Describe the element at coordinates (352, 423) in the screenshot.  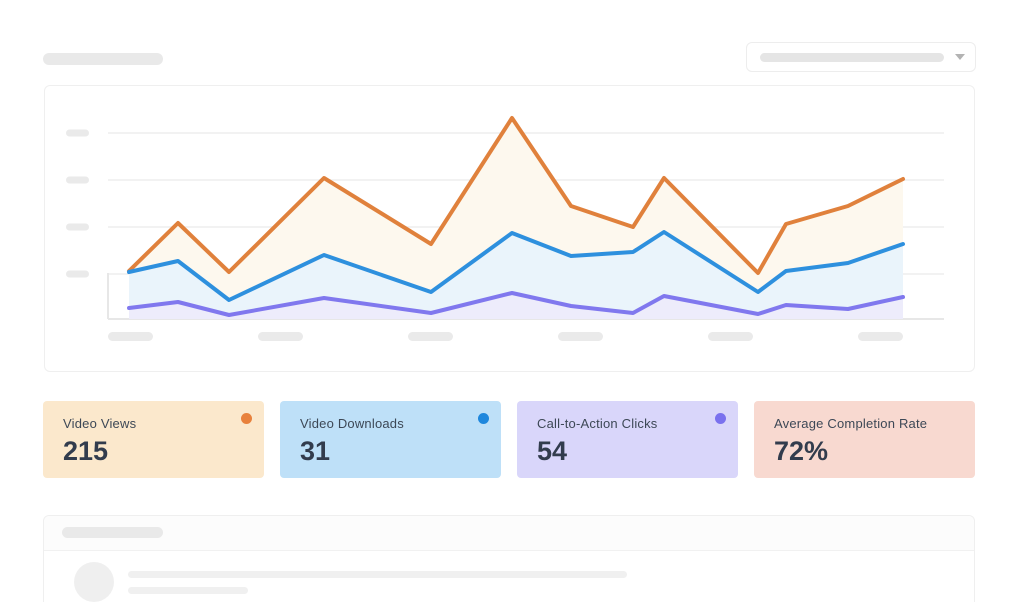
I see `stat-label: Video Downloads` at that location.